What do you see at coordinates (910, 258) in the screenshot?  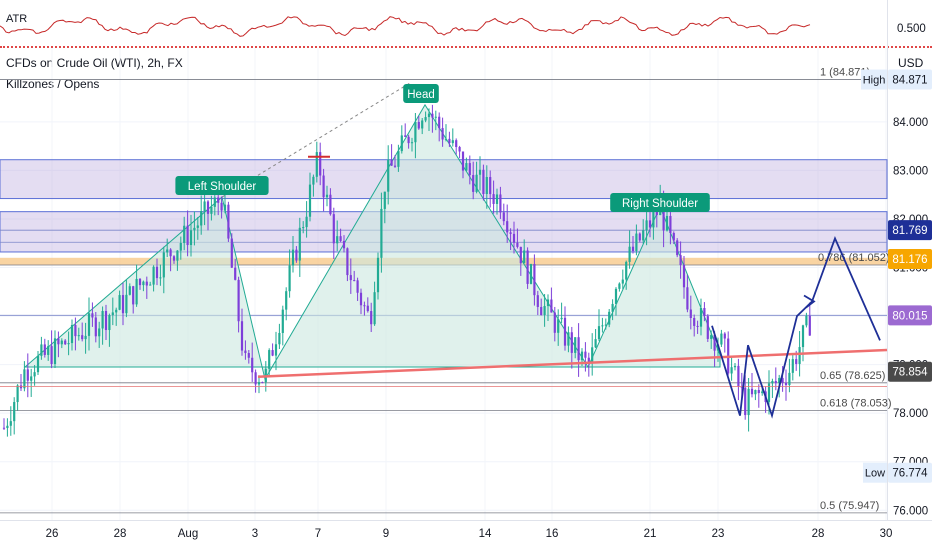 I see `level-b-tag-bg` at bounding box center [910, 258].